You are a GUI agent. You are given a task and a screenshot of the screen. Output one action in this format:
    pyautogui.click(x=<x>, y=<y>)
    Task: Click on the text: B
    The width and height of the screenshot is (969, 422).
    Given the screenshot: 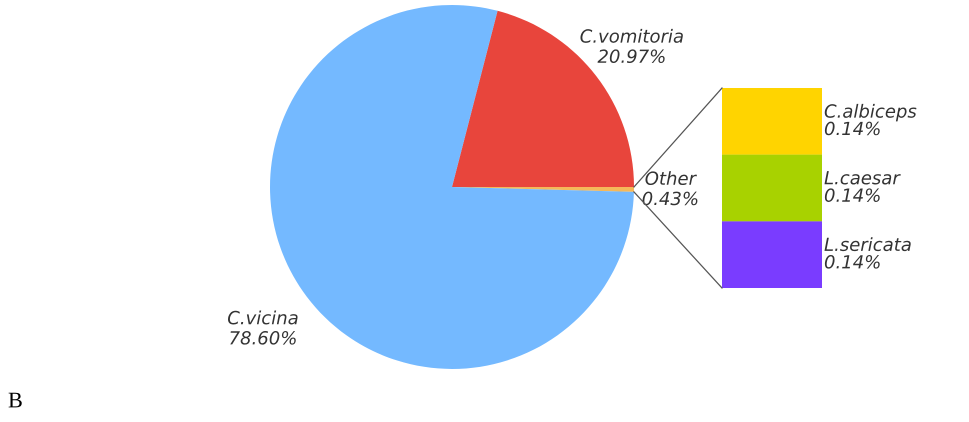 What is the action you would take?
    pyautogui.click(x=15, y=400)
    